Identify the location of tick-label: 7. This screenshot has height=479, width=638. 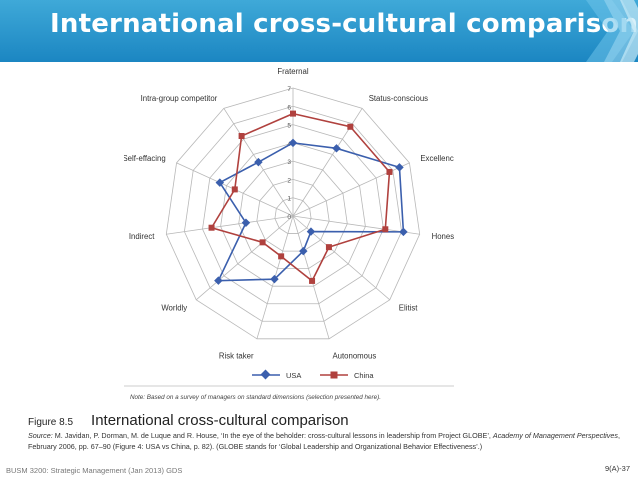
(289, 89).